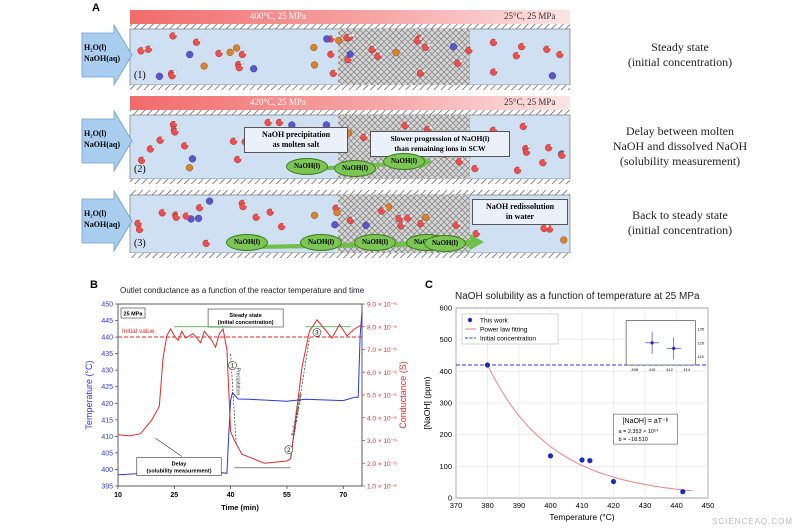 This screenshot has height=530, width=800. What do you see at coordinates (590, 428) in the screenshot?
I see `power-law-fit-line` at bounding box center [590, 428].